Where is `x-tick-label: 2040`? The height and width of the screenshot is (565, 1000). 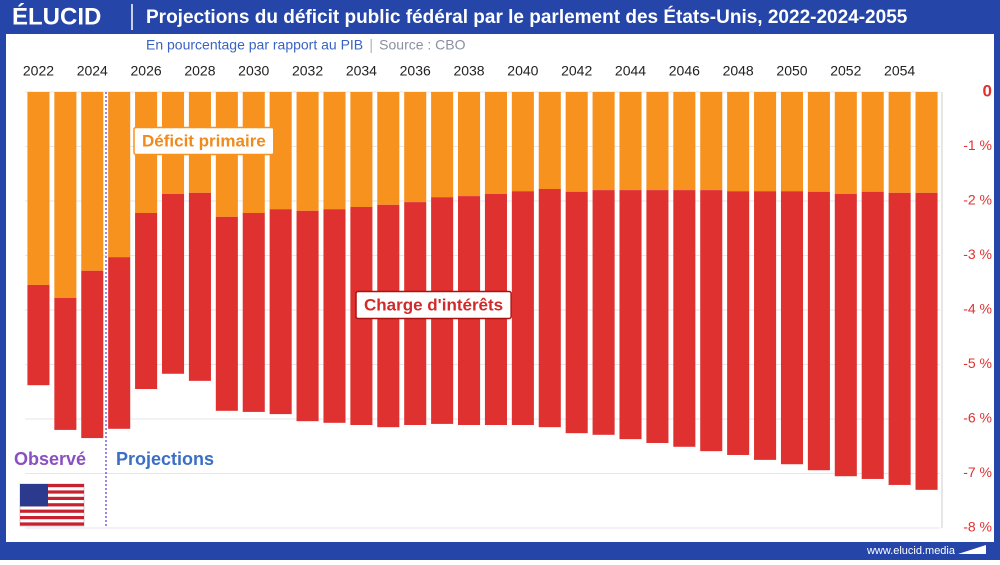 x-tick-label: 2040 is located at coordinates (522, 71).